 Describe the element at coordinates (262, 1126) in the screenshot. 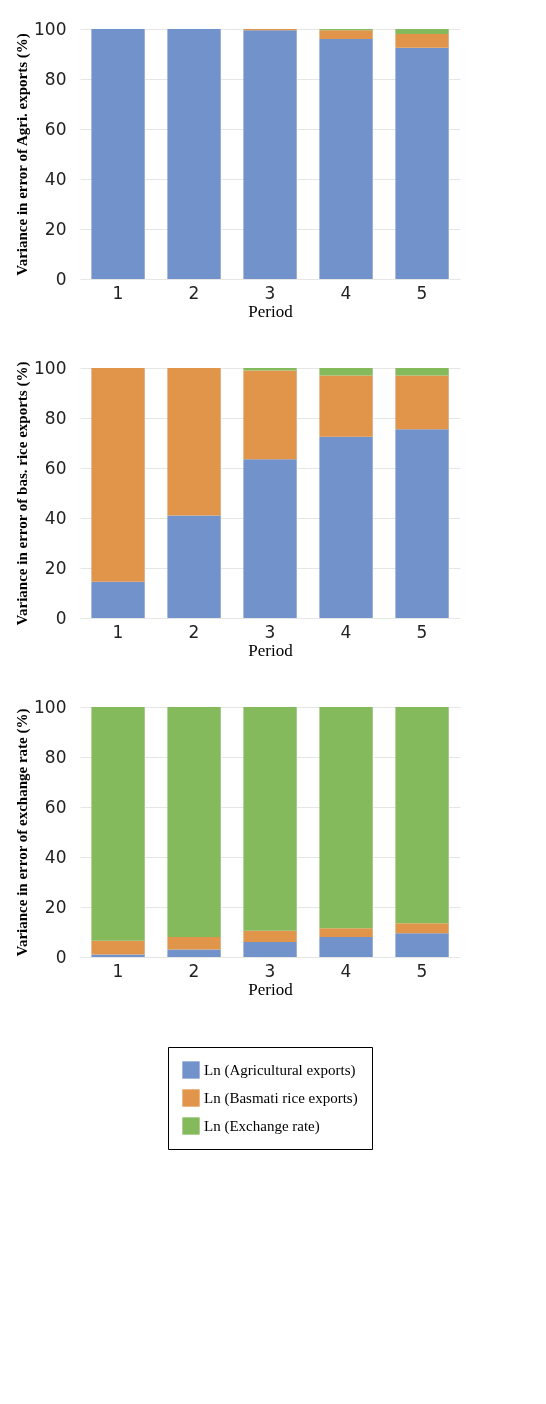

I see `legend-label: Ln (Exchange rate)` at that location.